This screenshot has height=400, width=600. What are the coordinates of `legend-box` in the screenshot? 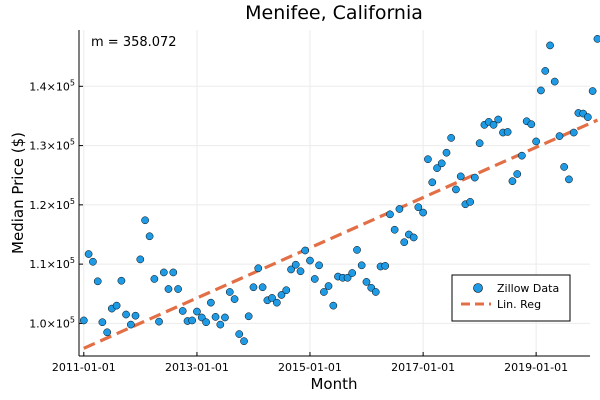 It's located at (511, 298).